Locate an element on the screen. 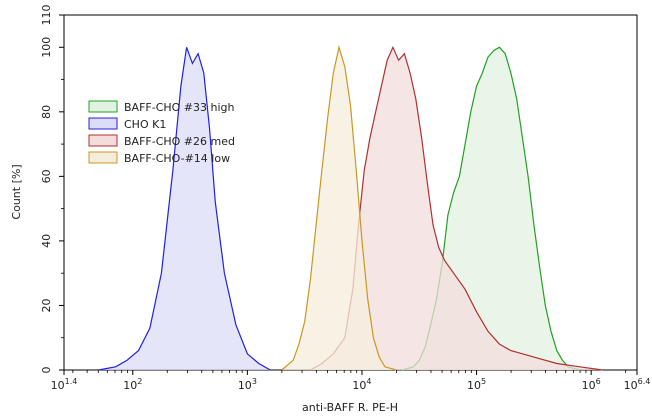 The image size is (652, 416). x-tick-label: 106.4 is located at coordinates (637, 384).